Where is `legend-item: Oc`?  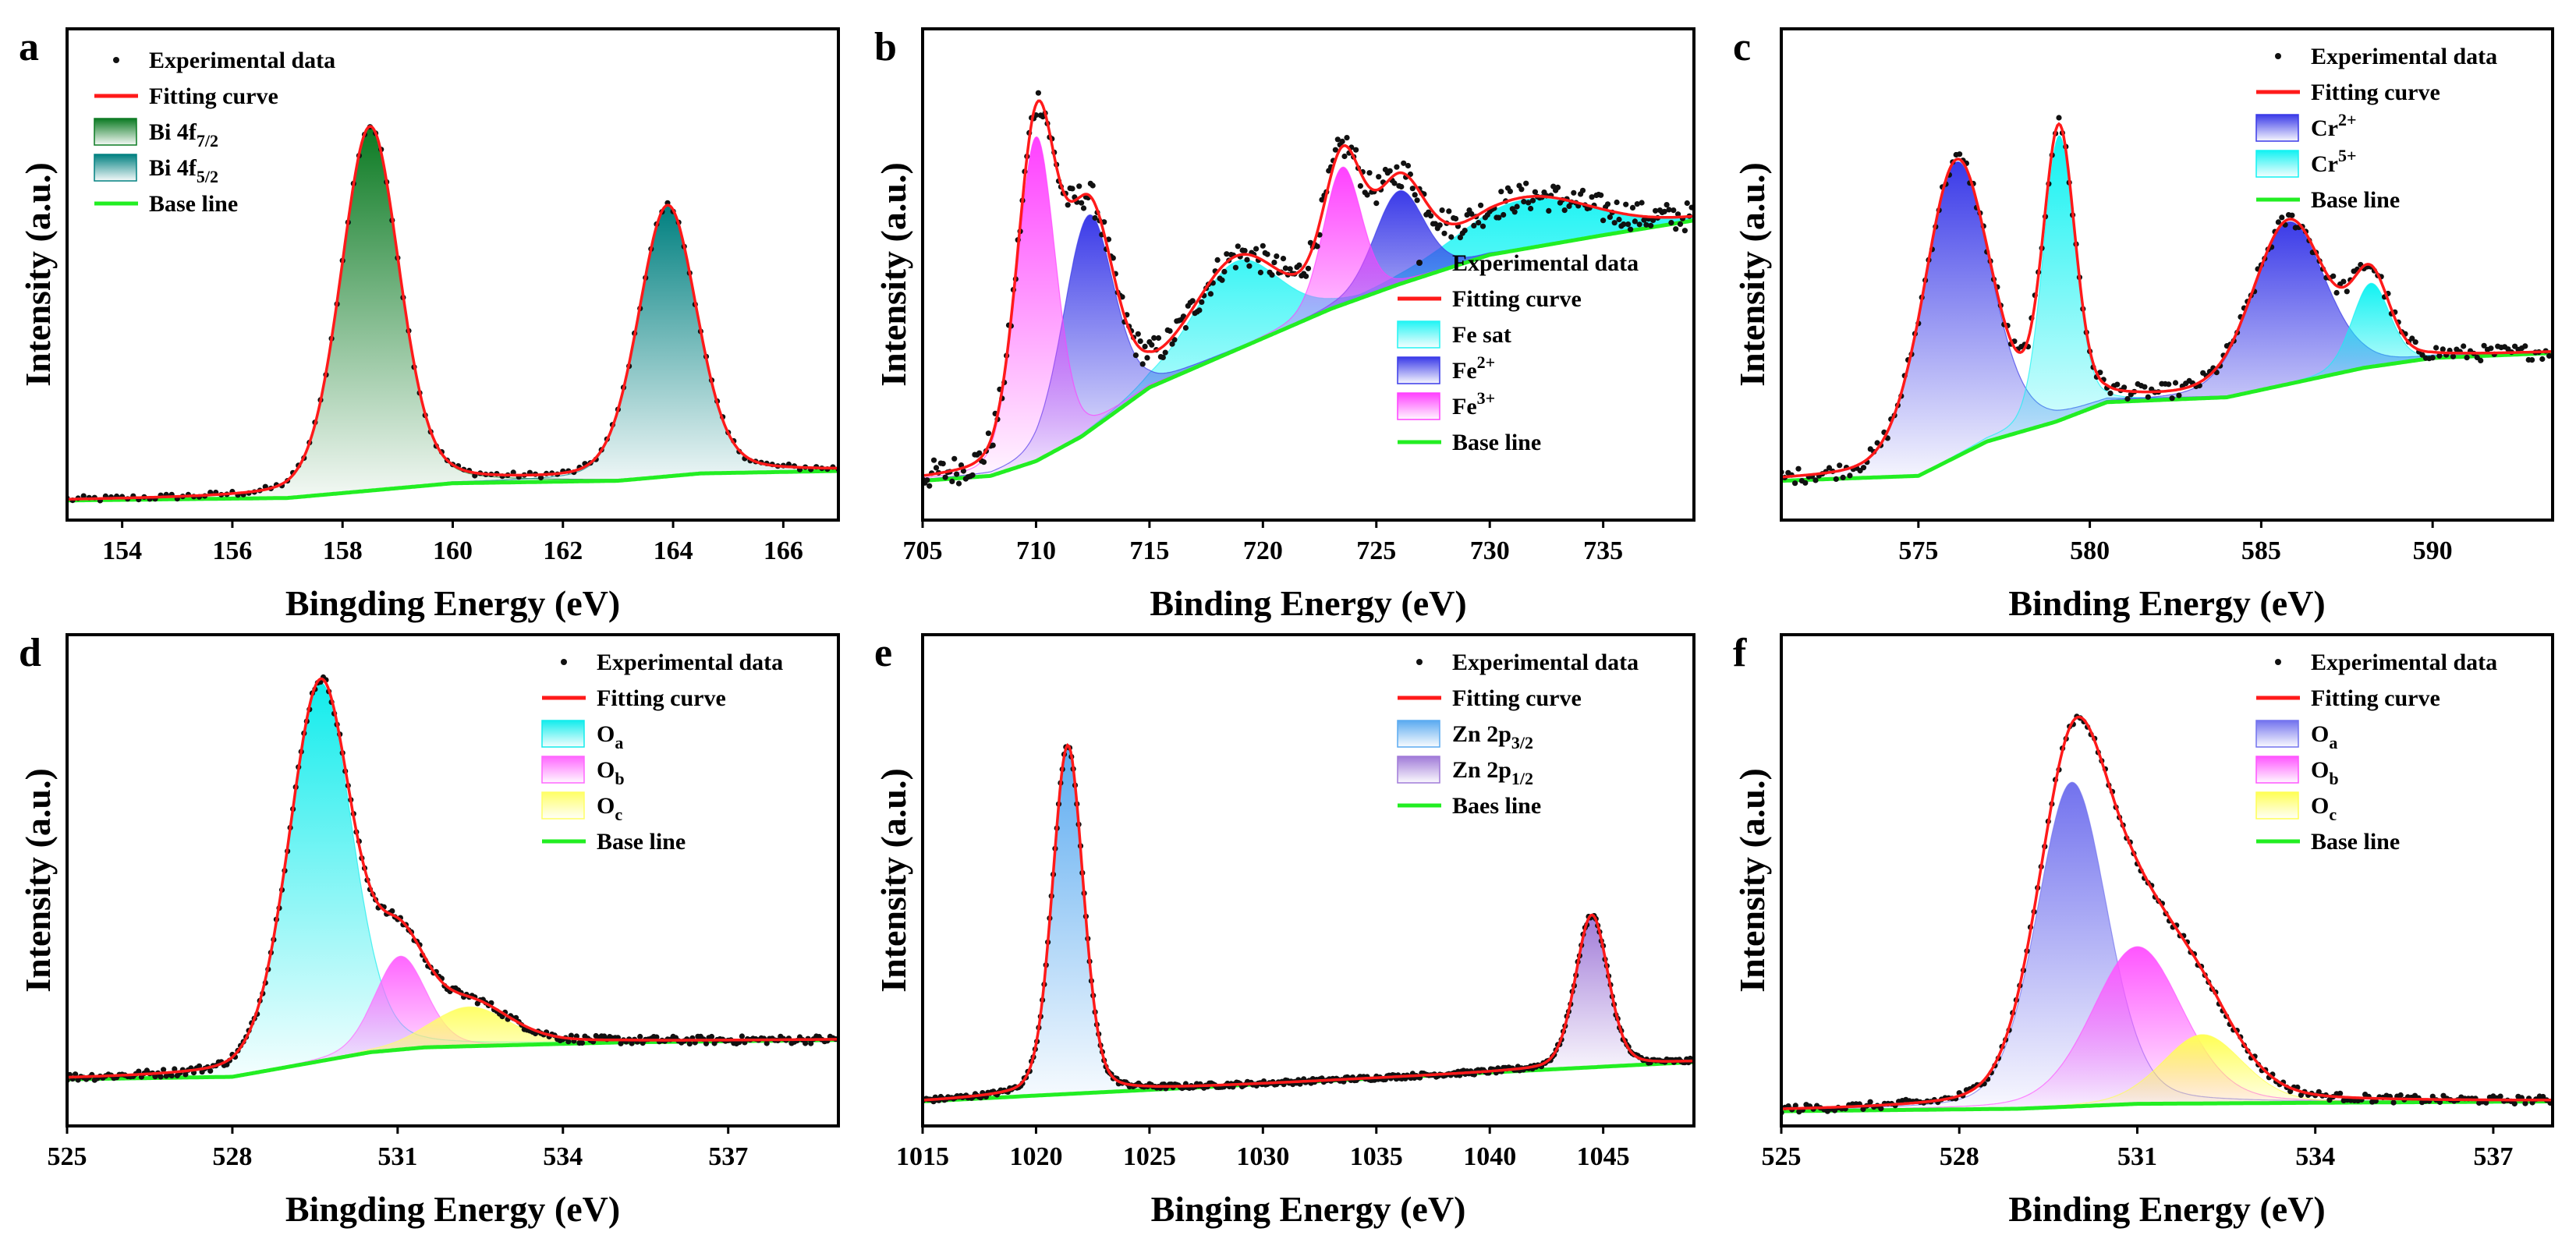 legend-item: Oc is located at coordinates (2296, 807).